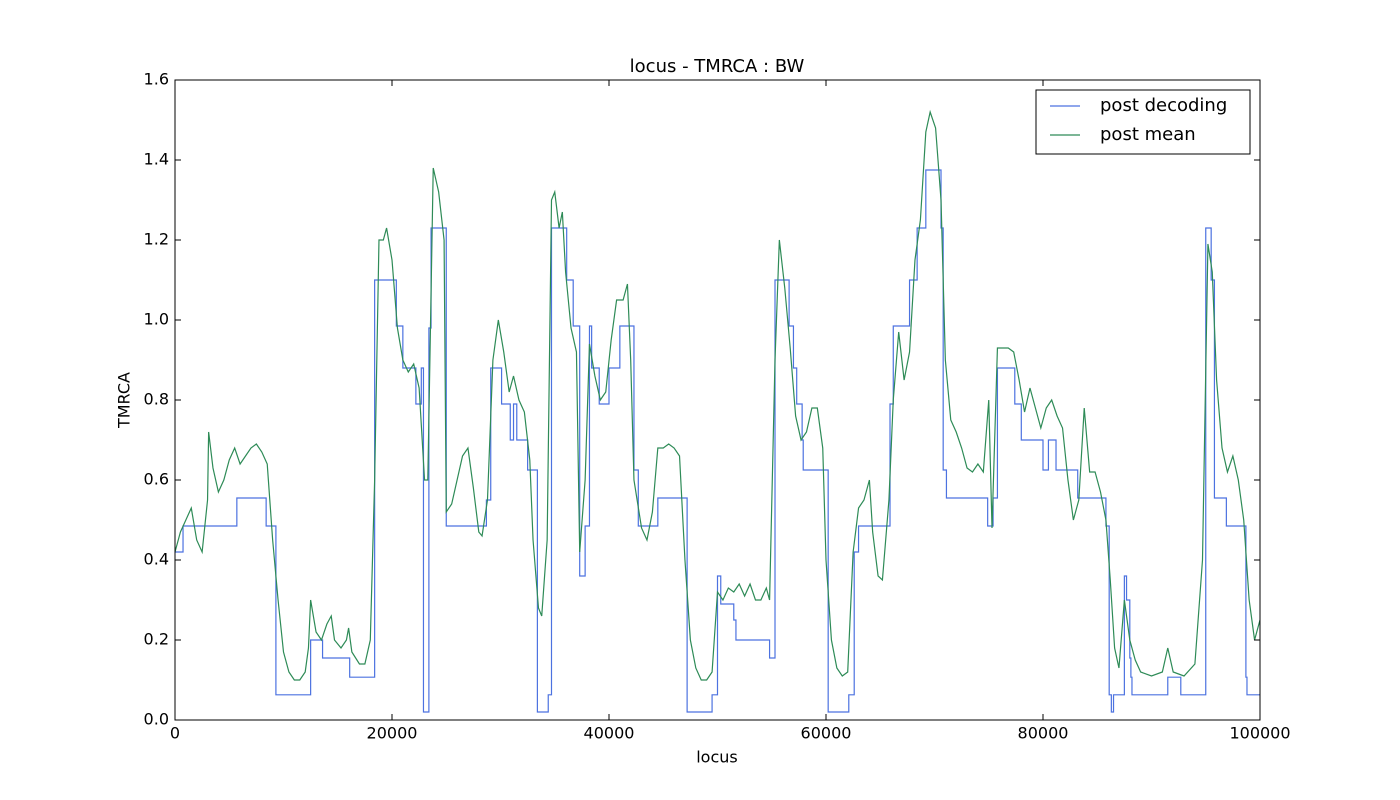 This screenshot has width=1400, height=800. What do you see at coordinates (156, 399) in the screenshot?
I see `y-tick-label: 0.8` at bounding box center [156, 399].